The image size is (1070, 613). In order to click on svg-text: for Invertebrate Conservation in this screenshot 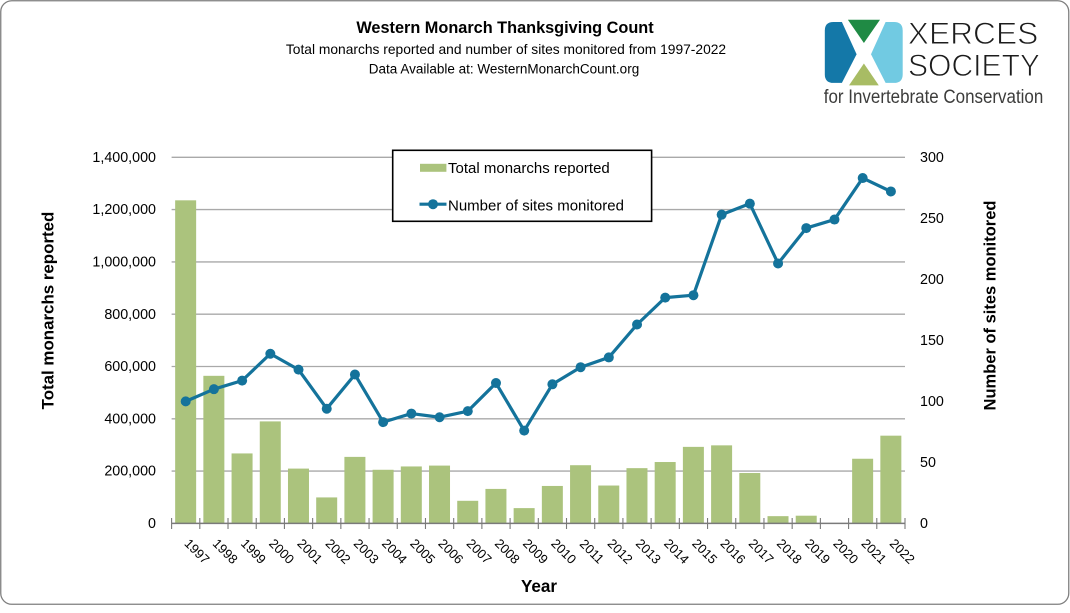, I will do `click(934, 97)`.